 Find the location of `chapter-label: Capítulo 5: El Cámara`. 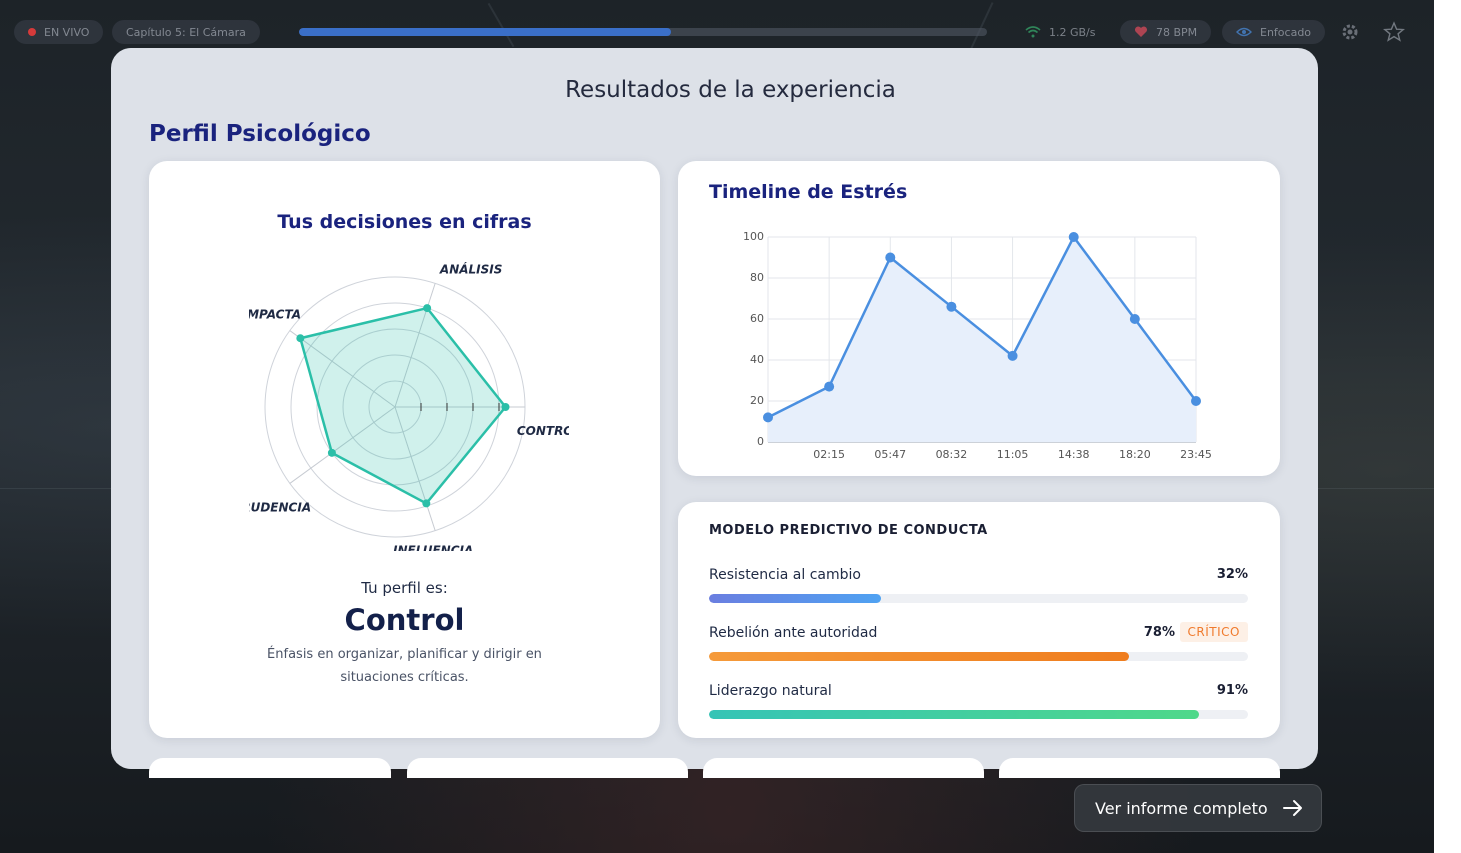

chapter-label: Capítulo 5: El Cámara is located at coordinates (186, 32).